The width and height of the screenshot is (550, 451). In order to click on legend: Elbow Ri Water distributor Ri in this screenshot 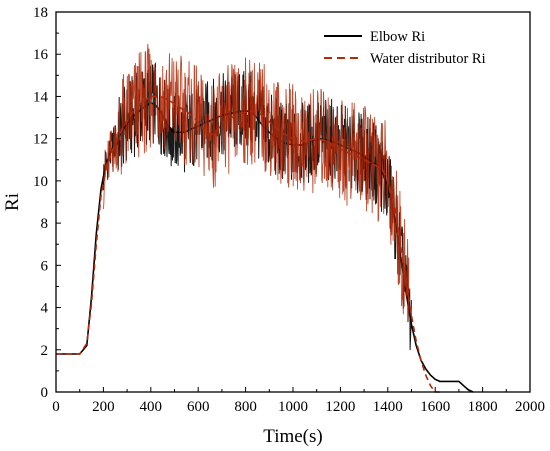, I will do `click(405, 48)`.